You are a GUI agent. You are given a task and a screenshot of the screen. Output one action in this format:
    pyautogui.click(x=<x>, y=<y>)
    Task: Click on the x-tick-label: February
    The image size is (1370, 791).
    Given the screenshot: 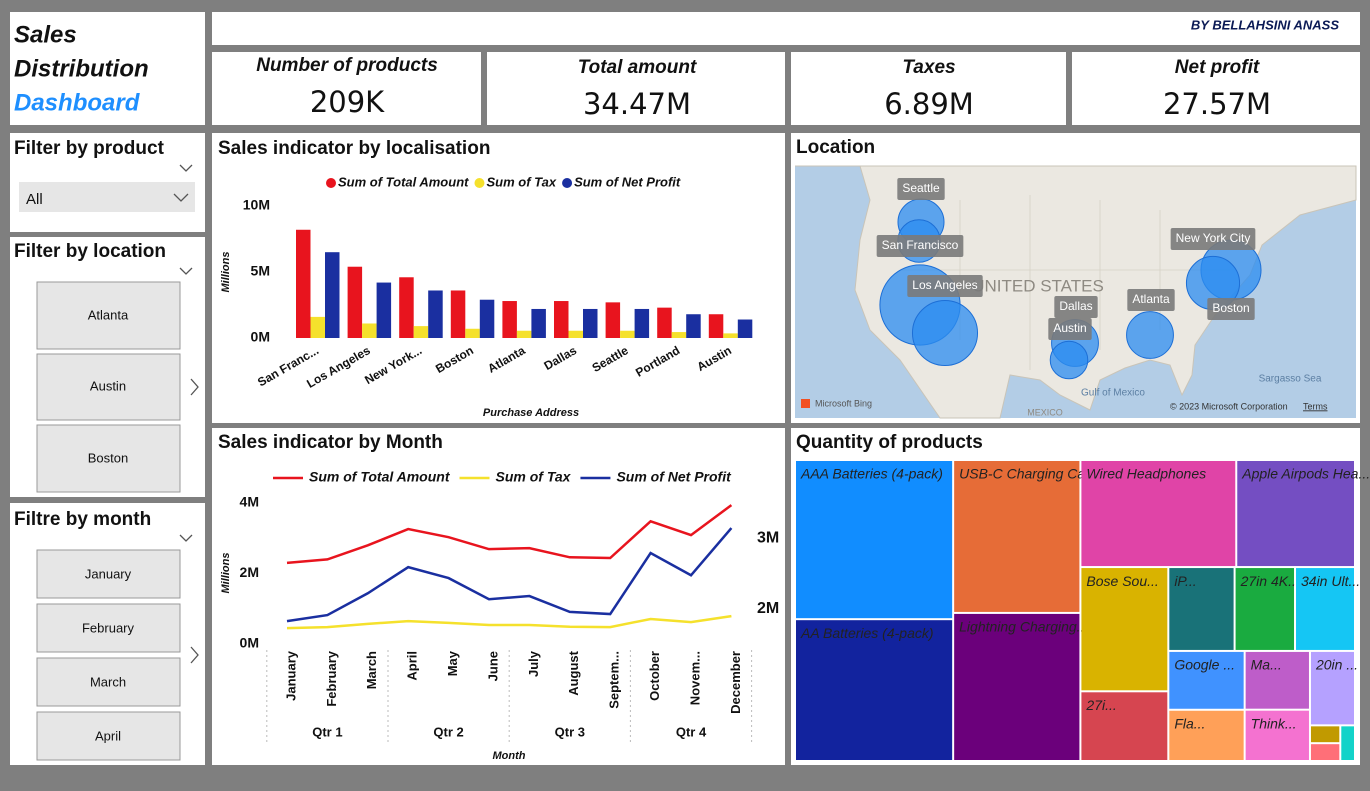 What is the action you would take?
    pyautogui.click(x=331, y=678)
    